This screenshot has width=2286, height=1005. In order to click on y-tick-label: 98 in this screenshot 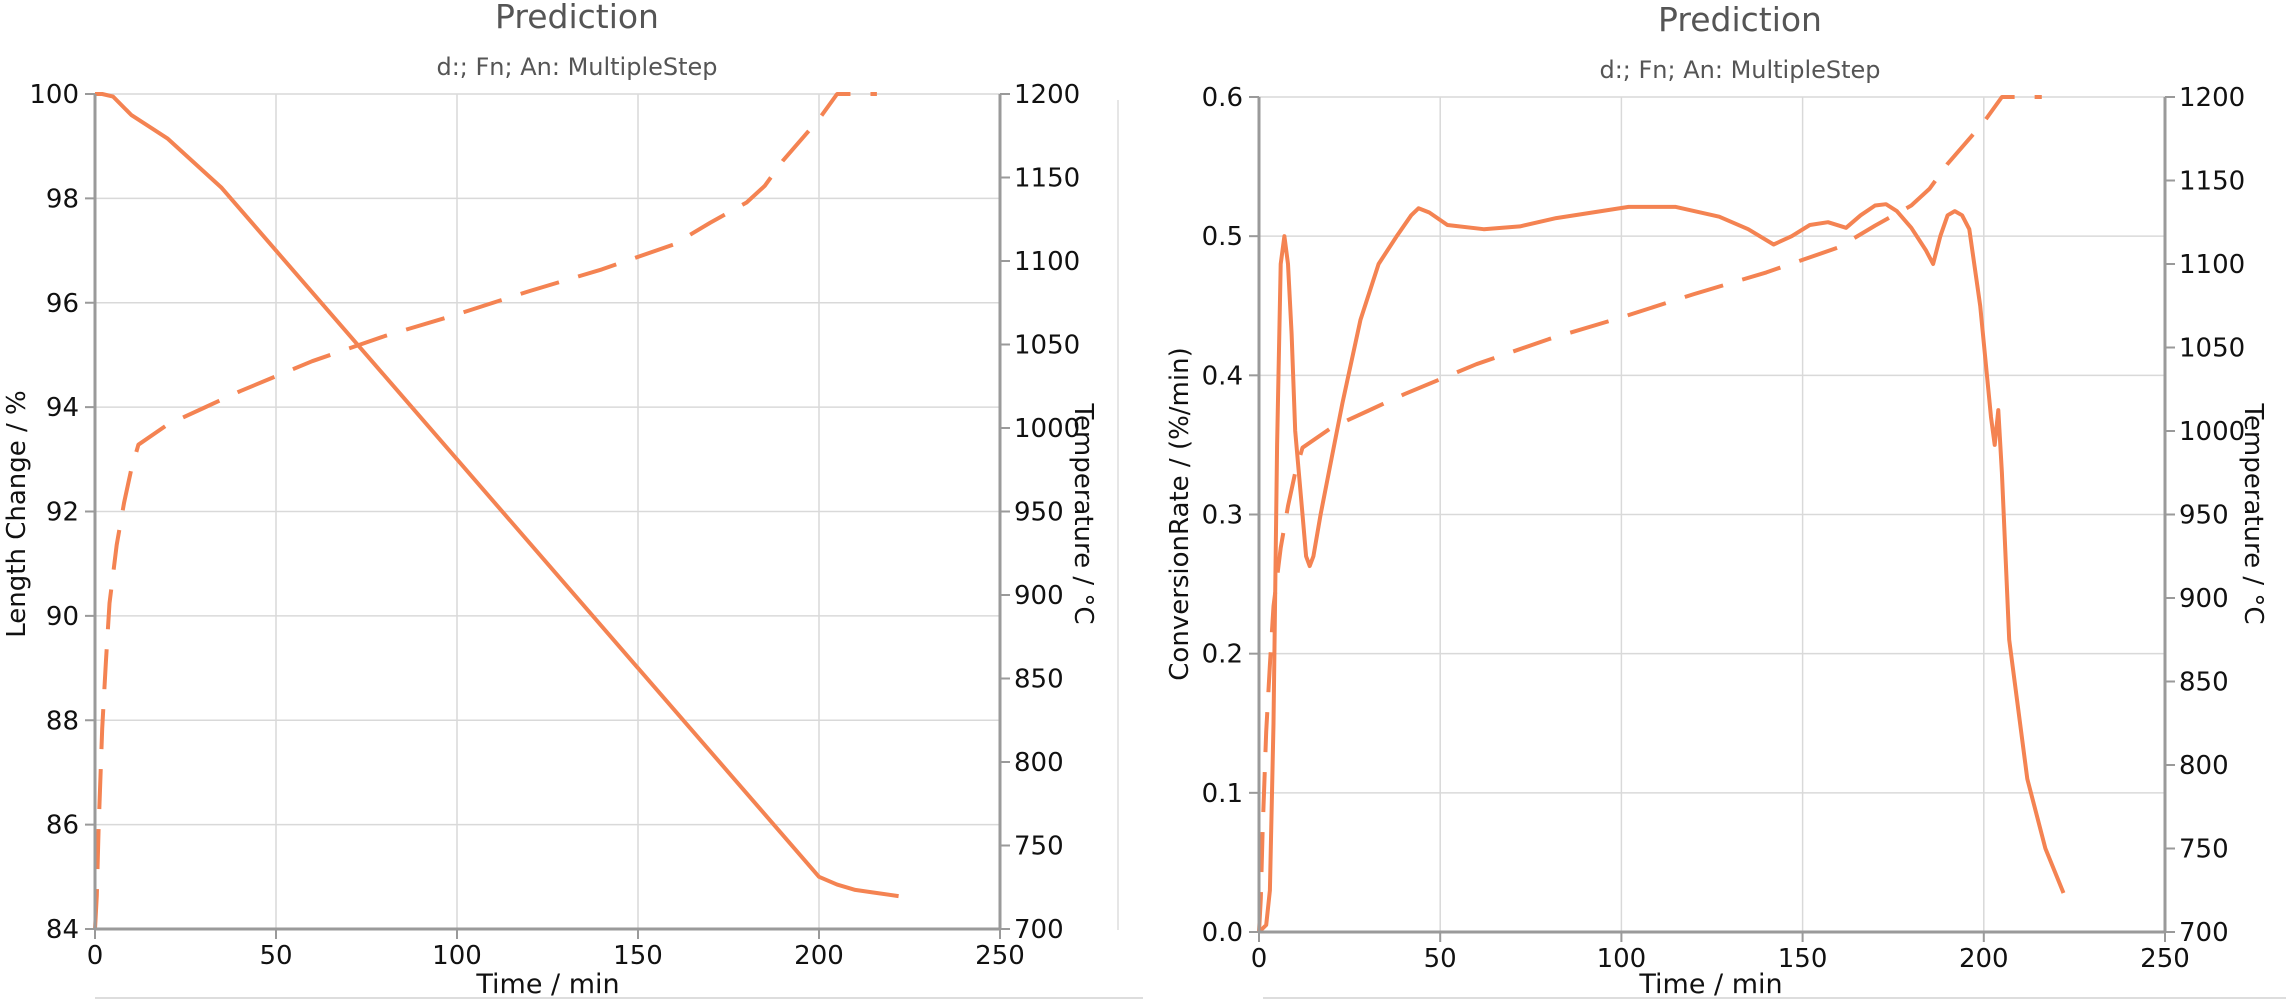, I will do `click(62, 199)`.